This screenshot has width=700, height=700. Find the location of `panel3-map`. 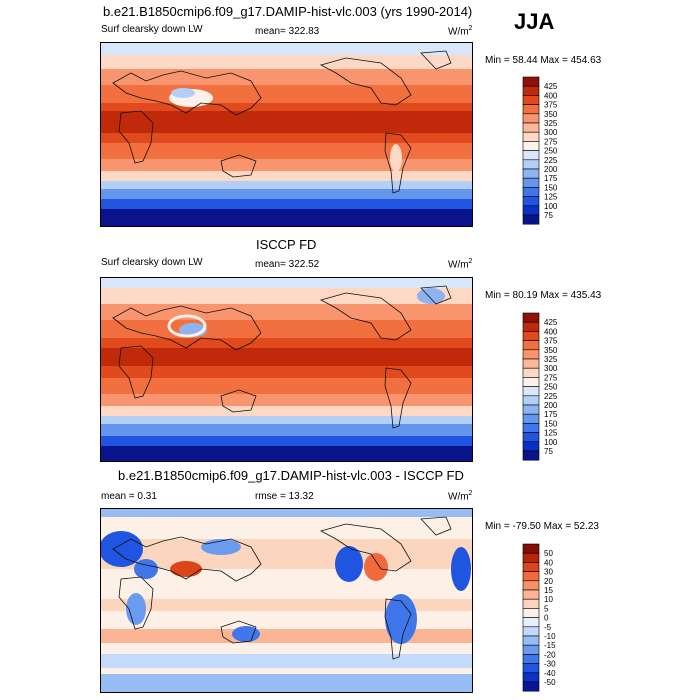

panel3-map is located at coordinates (286, 600).